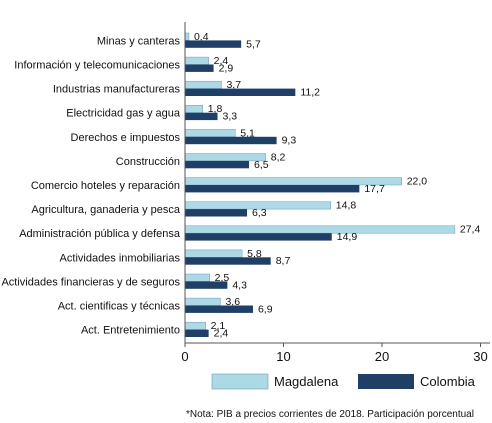 The image size is (492, 423). I want to click on category-label: Electricidad gas y agua, so click(123, 114).